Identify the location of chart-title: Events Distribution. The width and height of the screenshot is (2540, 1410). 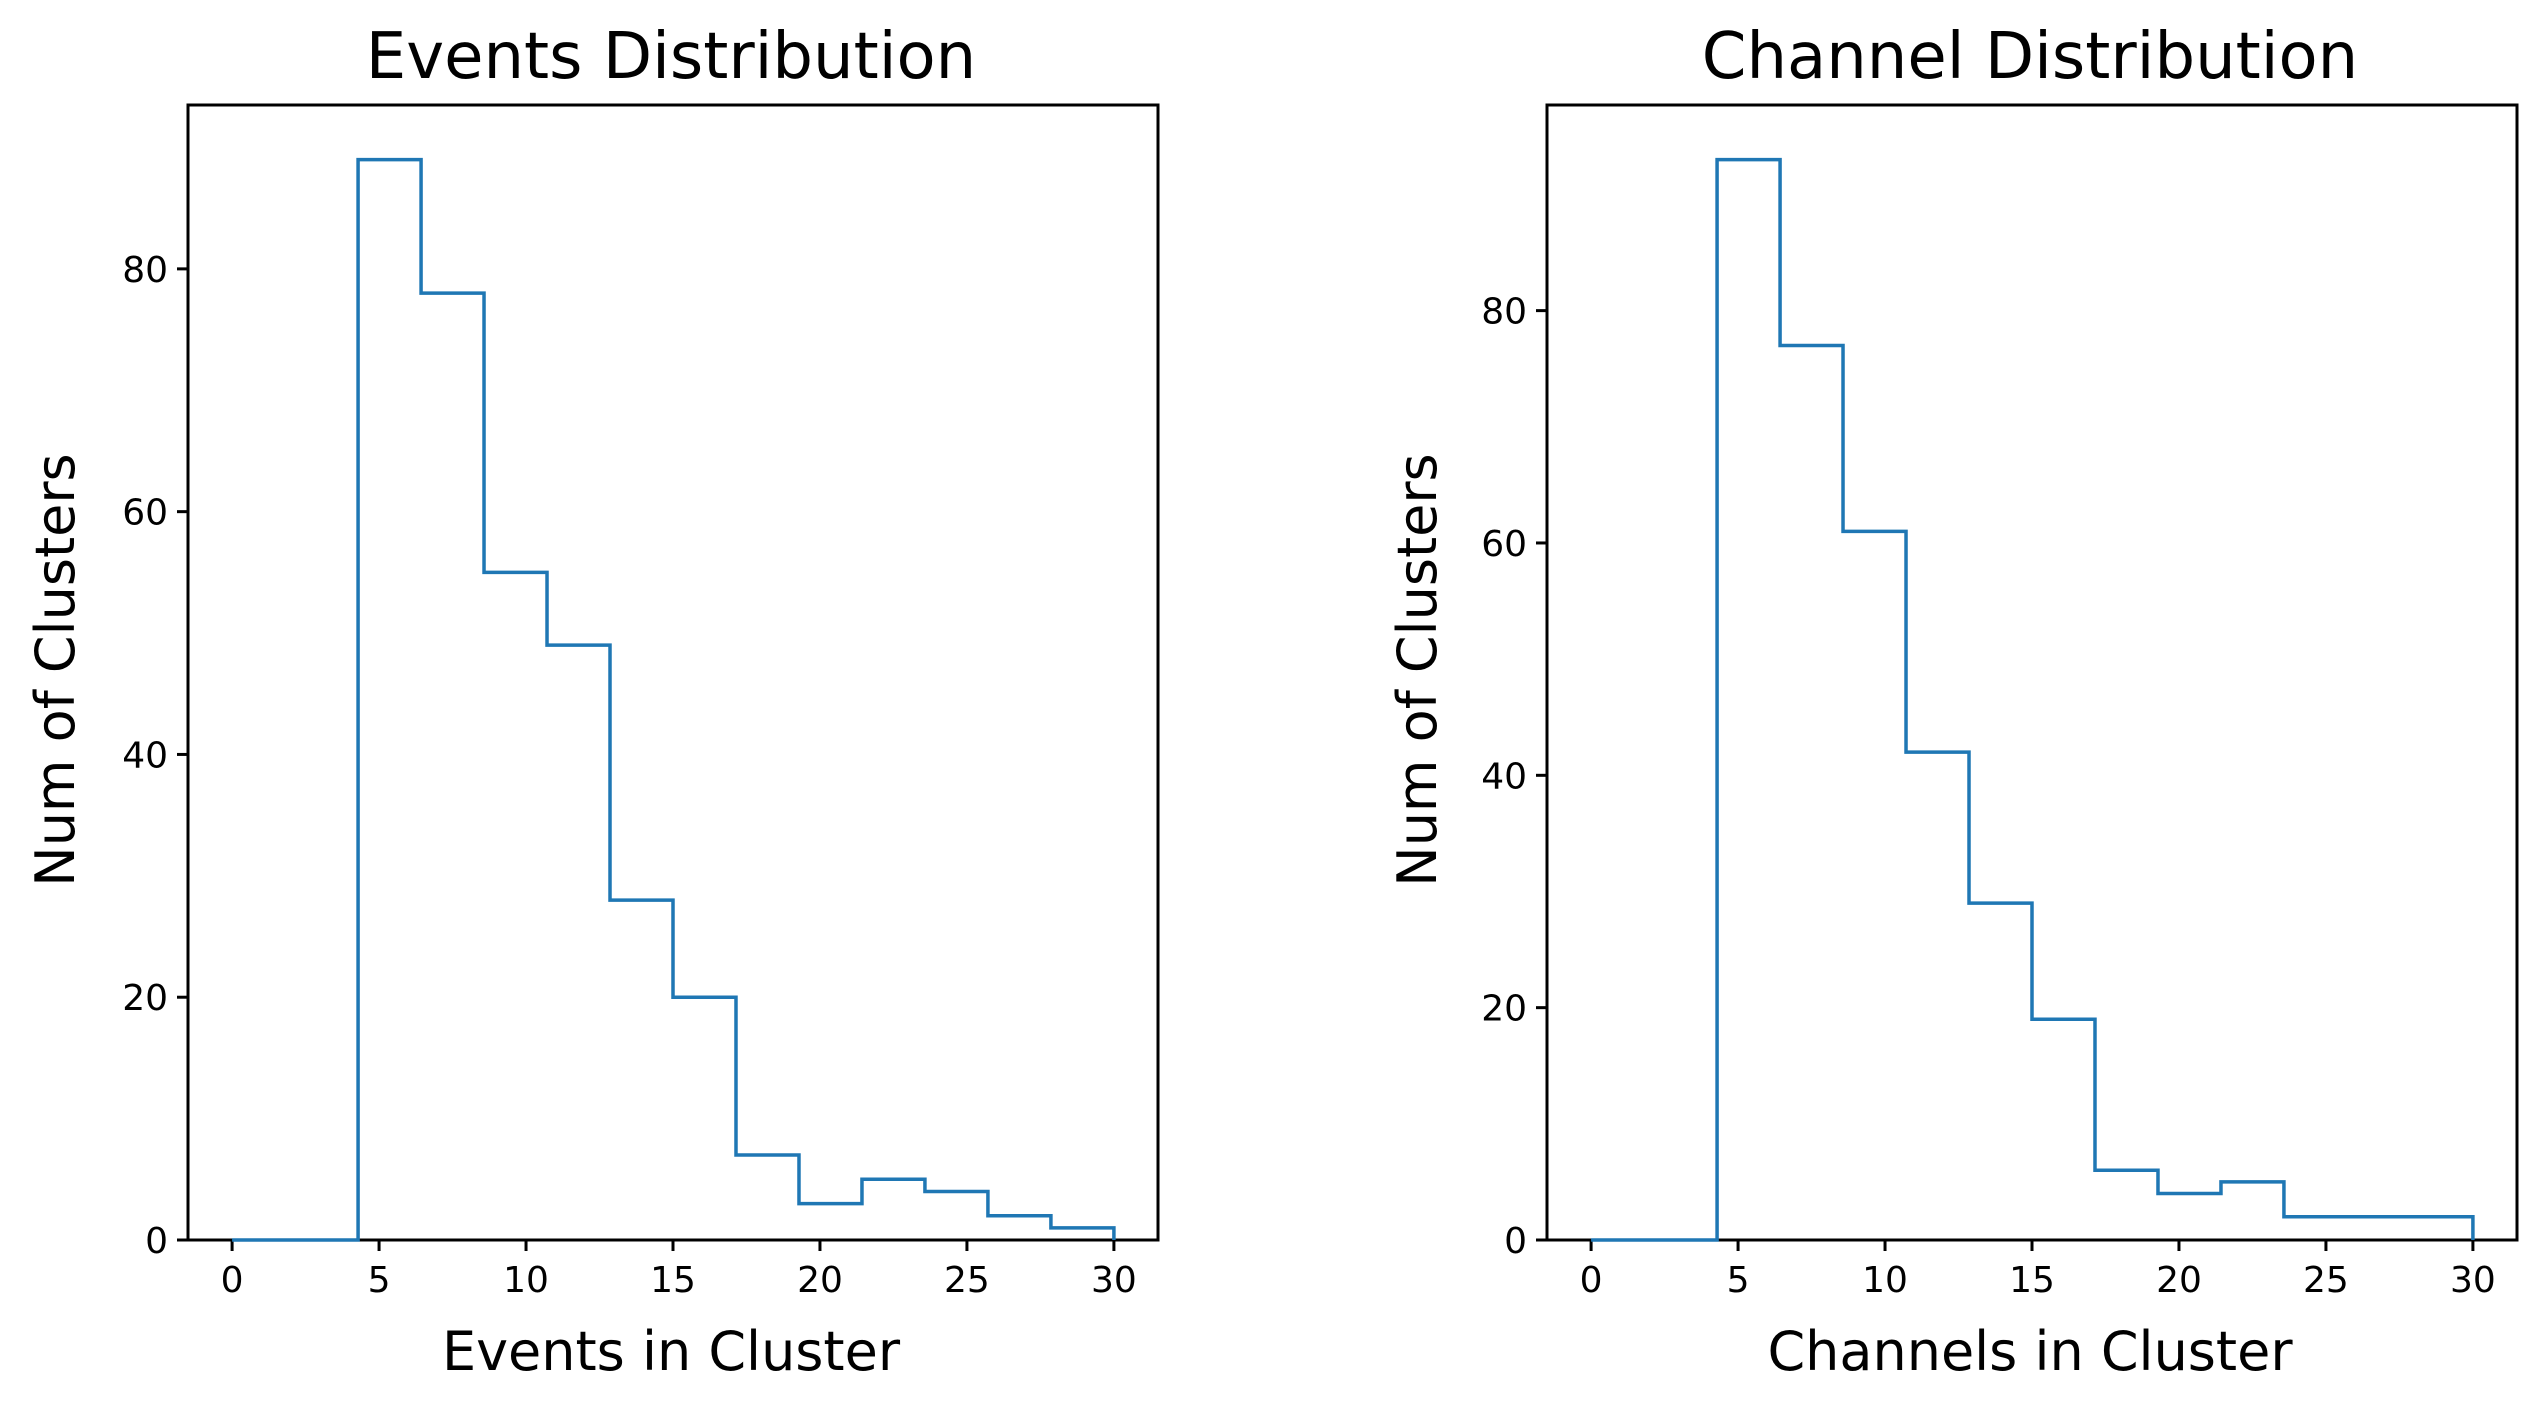
(671, 57).